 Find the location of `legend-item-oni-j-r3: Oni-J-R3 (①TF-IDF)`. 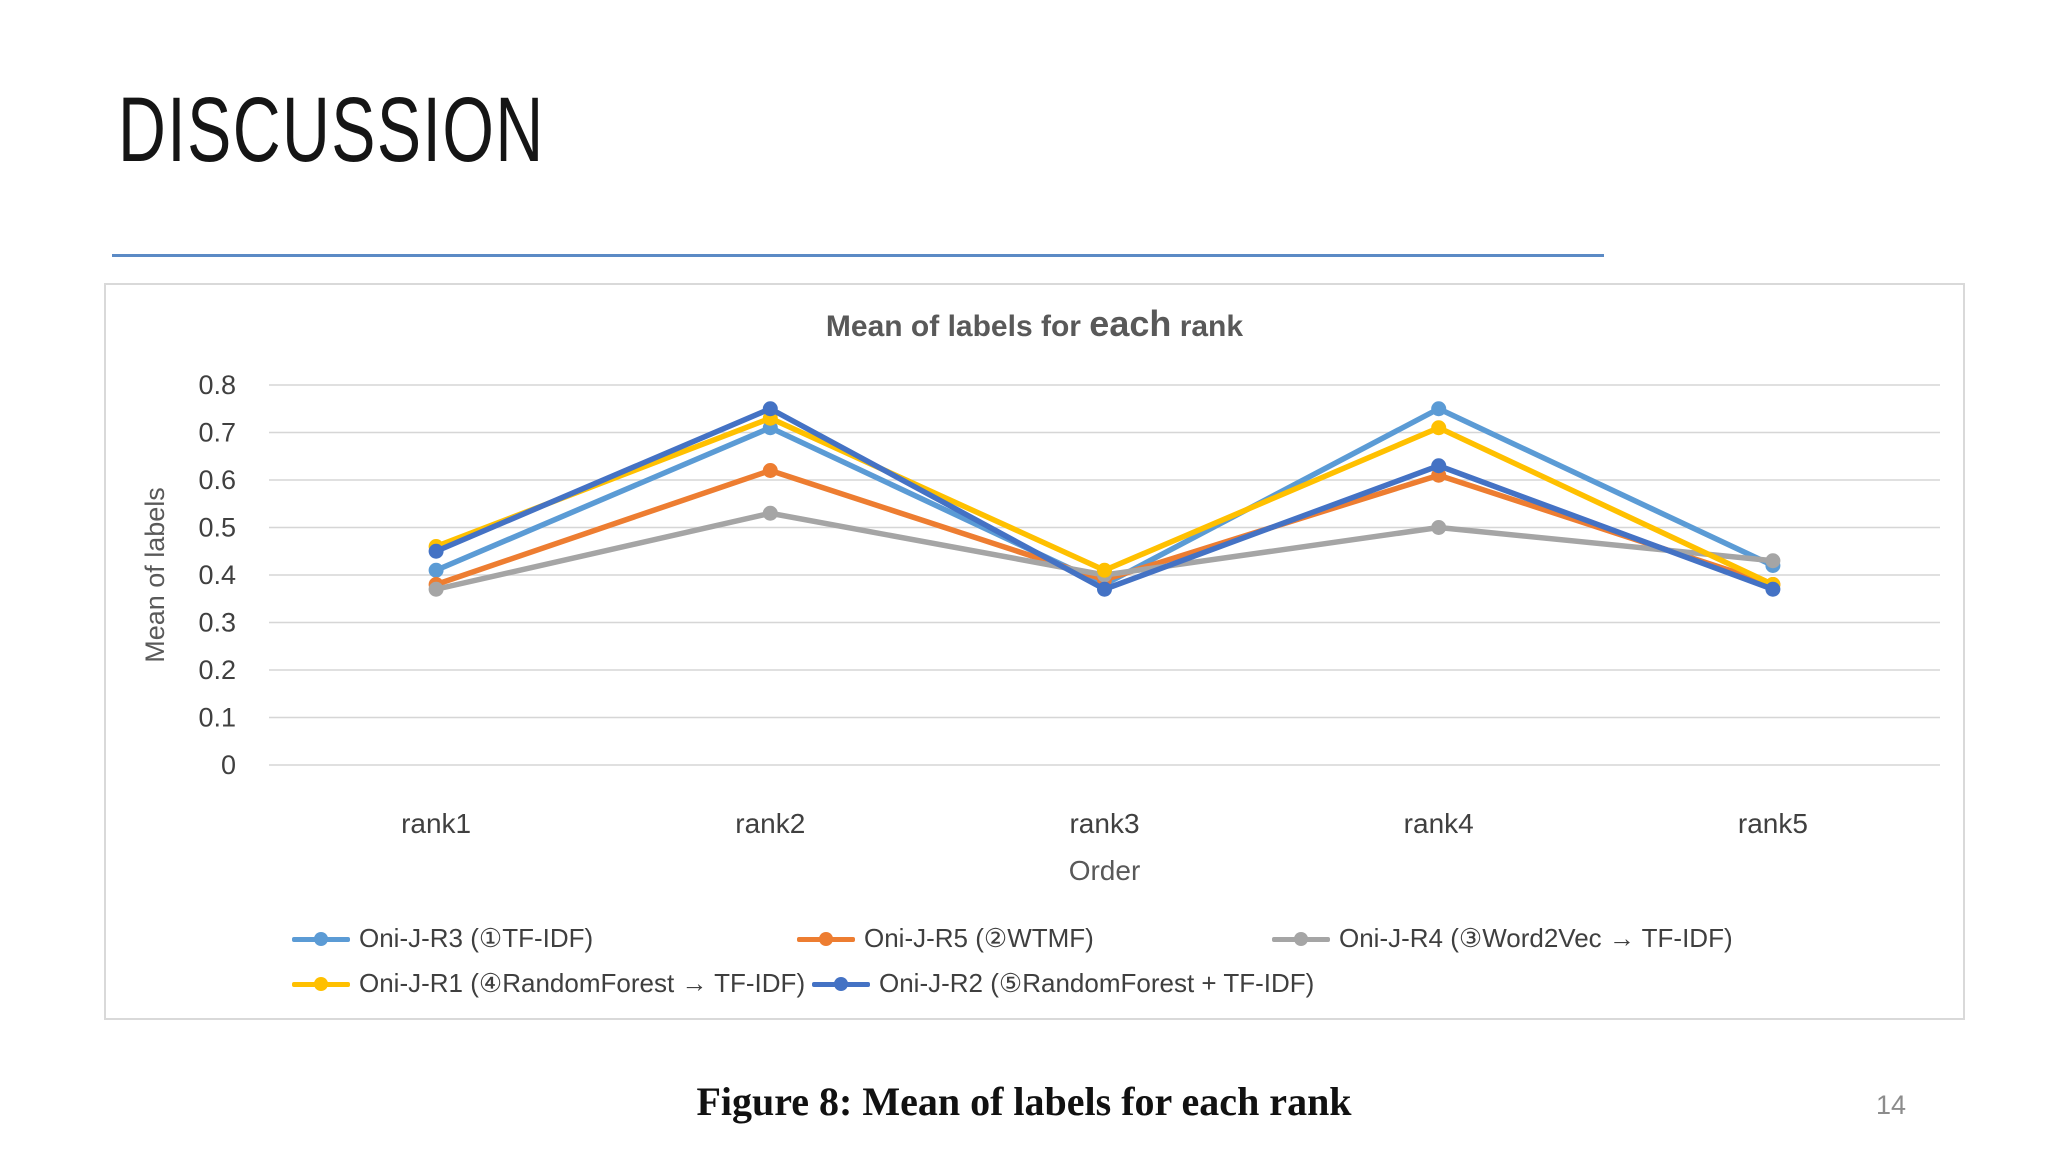

legend-item-oni-j-r3: Oni-J-R3 (①TF-IDF) is located at coordinates (442, 938).